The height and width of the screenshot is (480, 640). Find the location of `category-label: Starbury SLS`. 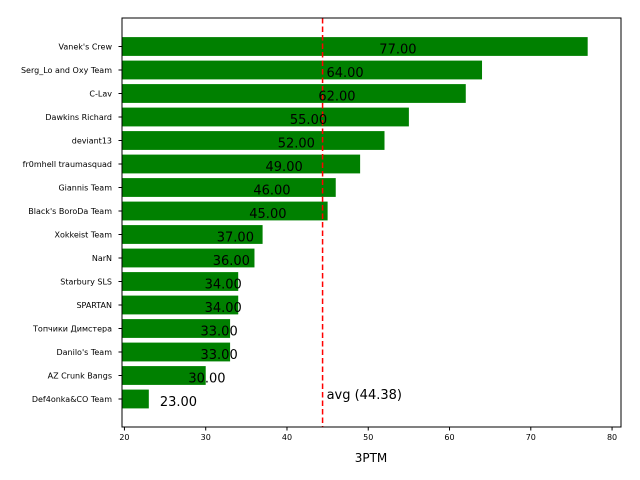

category-label: Starbury SLS is located at coordinates (86, 282).